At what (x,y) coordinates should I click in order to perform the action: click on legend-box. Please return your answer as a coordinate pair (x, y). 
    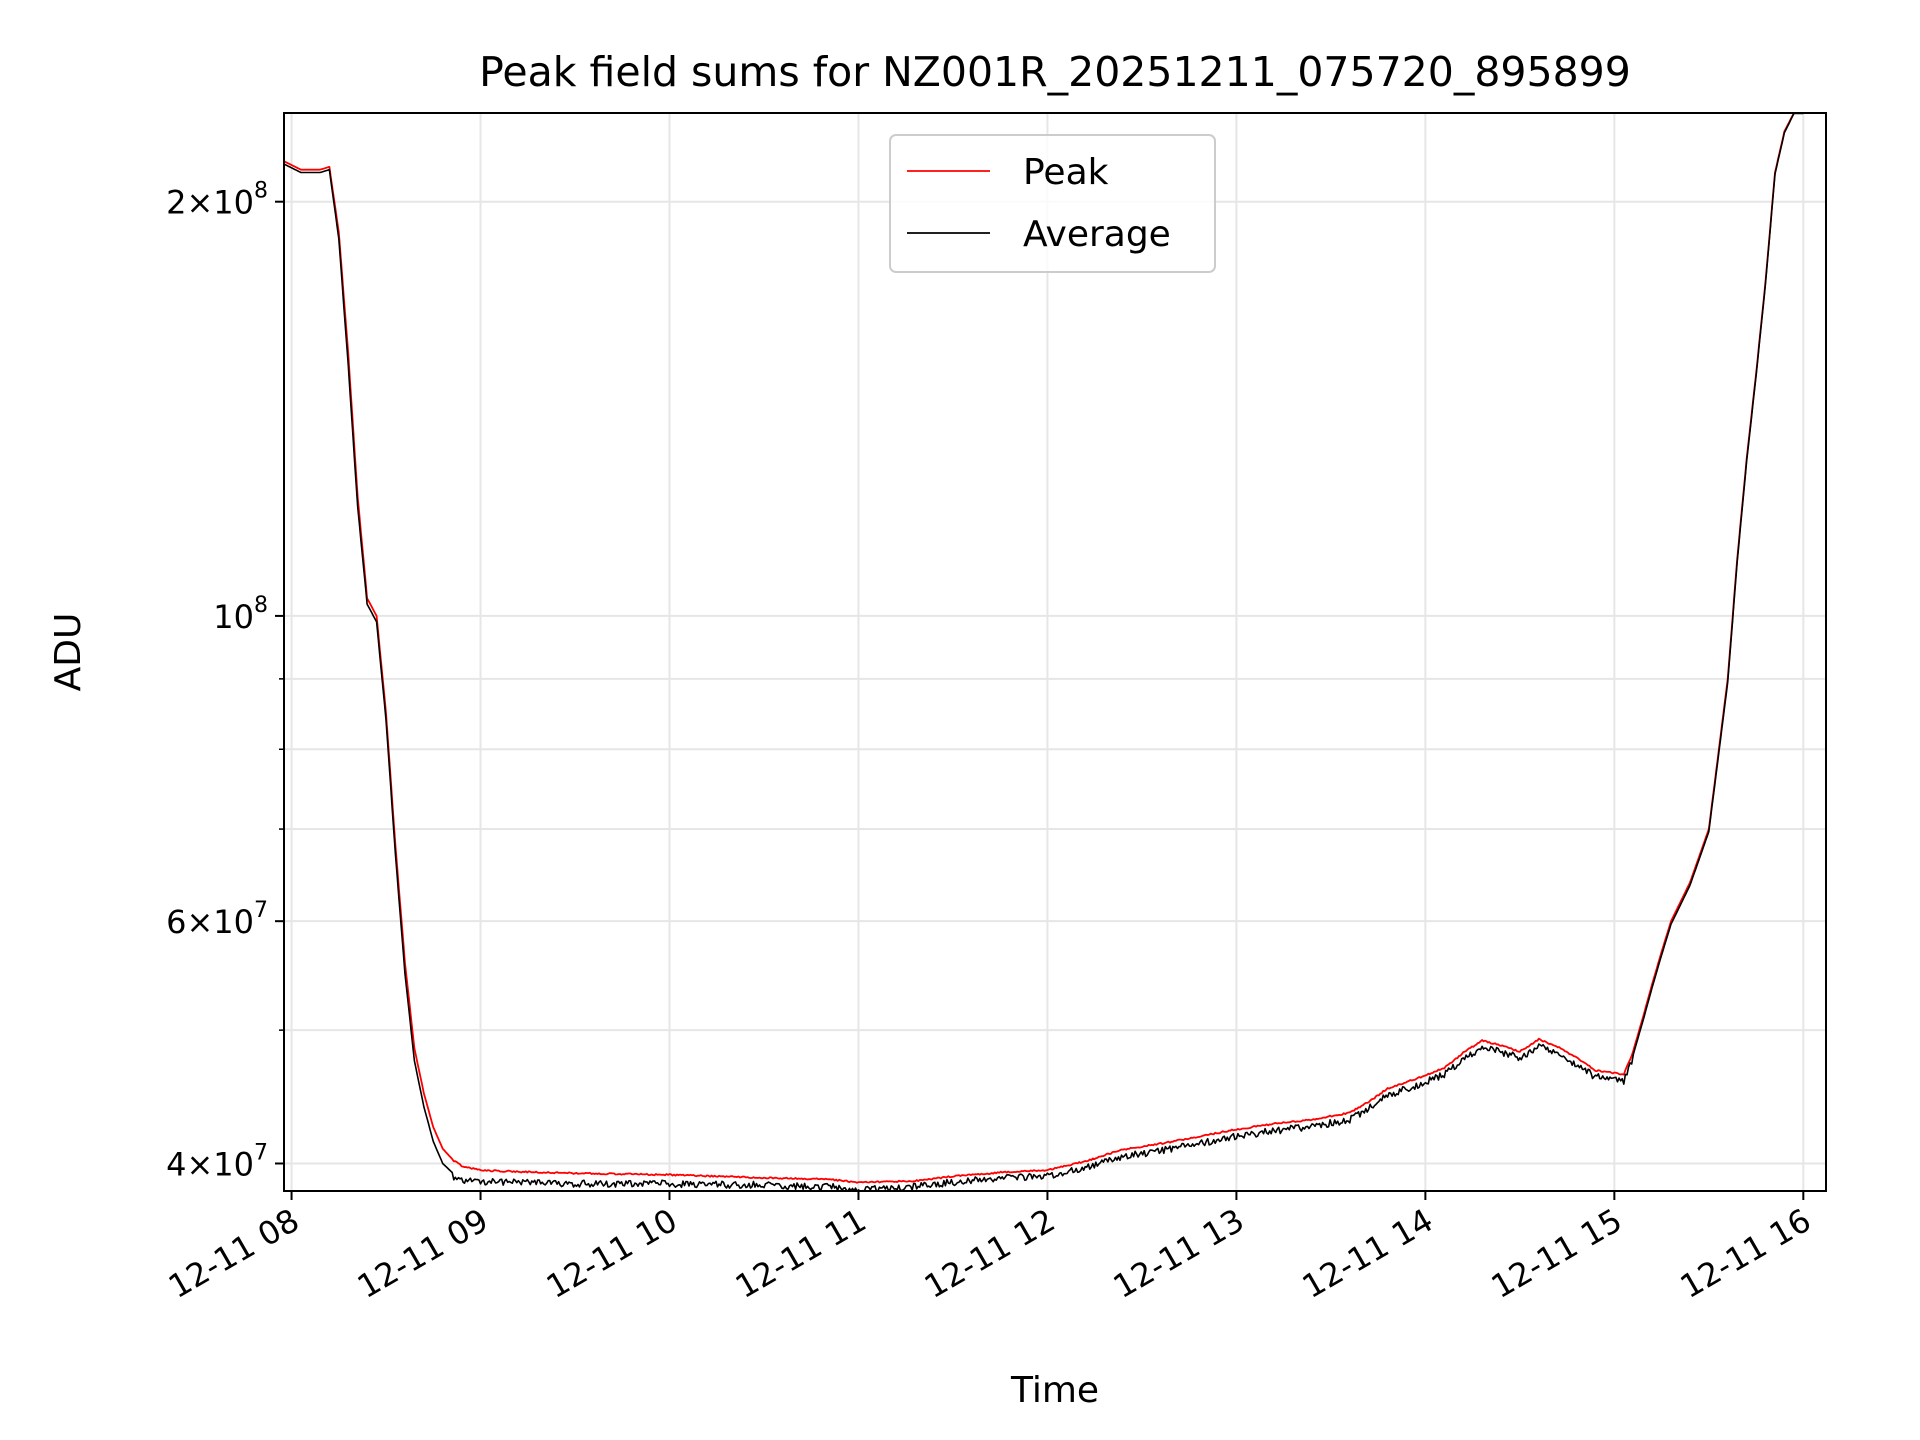
    Looking at the image, I should click on (1052, 203).